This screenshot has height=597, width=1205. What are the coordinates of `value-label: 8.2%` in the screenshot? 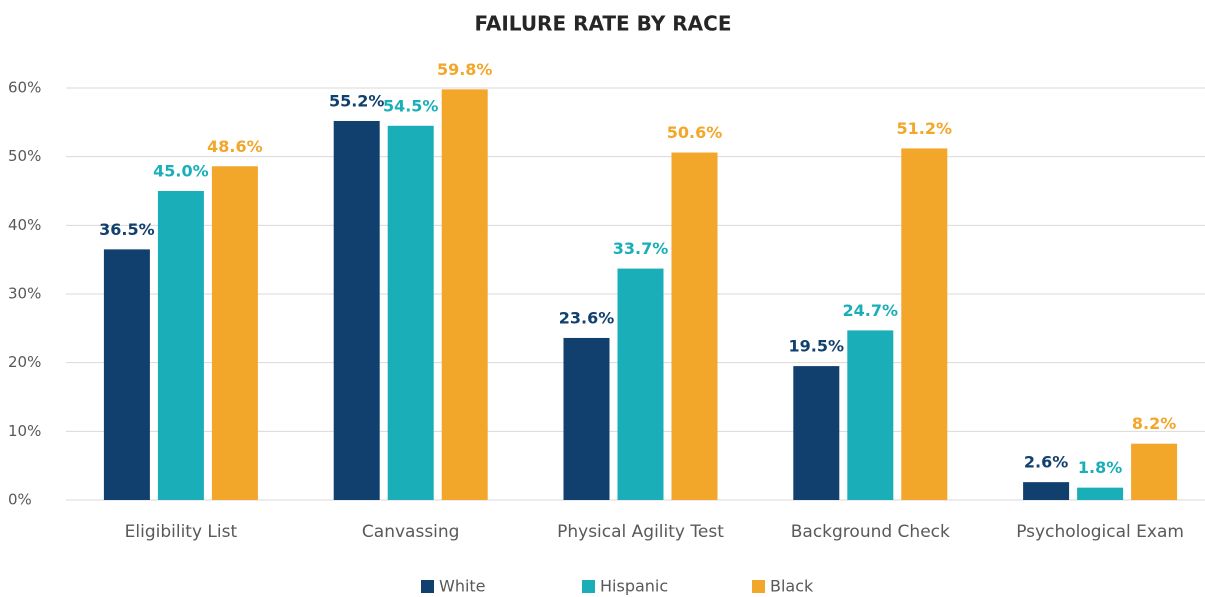 It's located at (1154, 423).